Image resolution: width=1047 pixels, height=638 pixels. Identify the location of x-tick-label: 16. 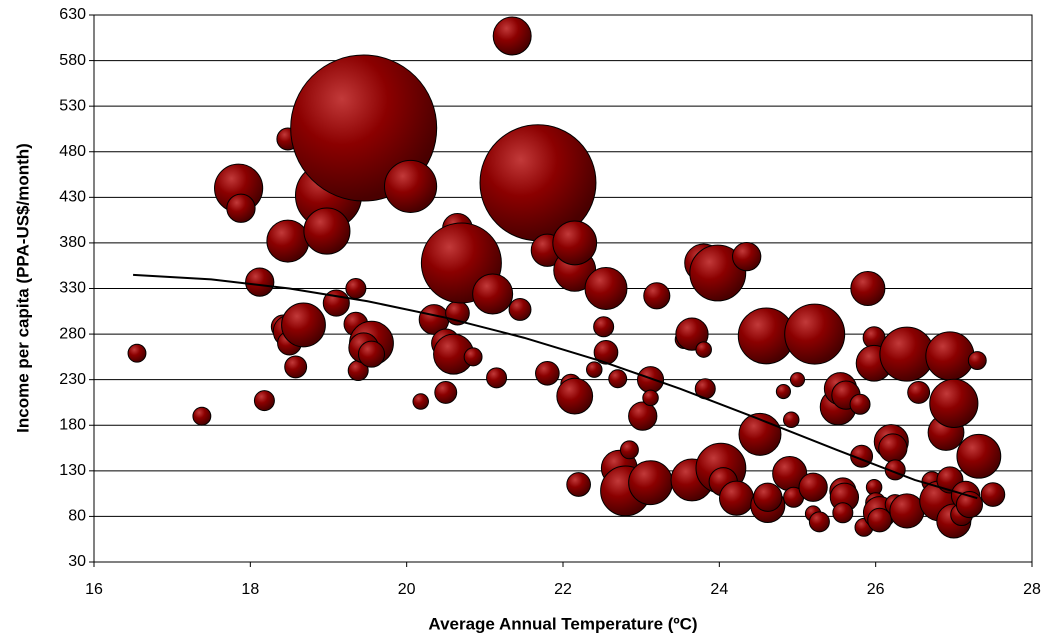
(94, 589).